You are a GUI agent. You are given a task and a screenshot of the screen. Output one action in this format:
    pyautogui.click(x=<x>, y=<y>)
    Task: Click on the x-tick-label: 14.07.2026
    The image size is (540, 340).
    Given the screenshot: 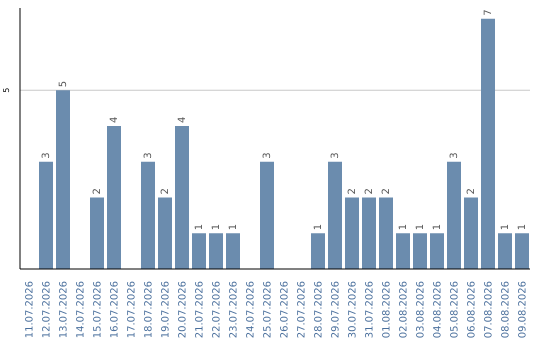 What is the action you would take?
    pyautogui.click(x=81, y=309)
    